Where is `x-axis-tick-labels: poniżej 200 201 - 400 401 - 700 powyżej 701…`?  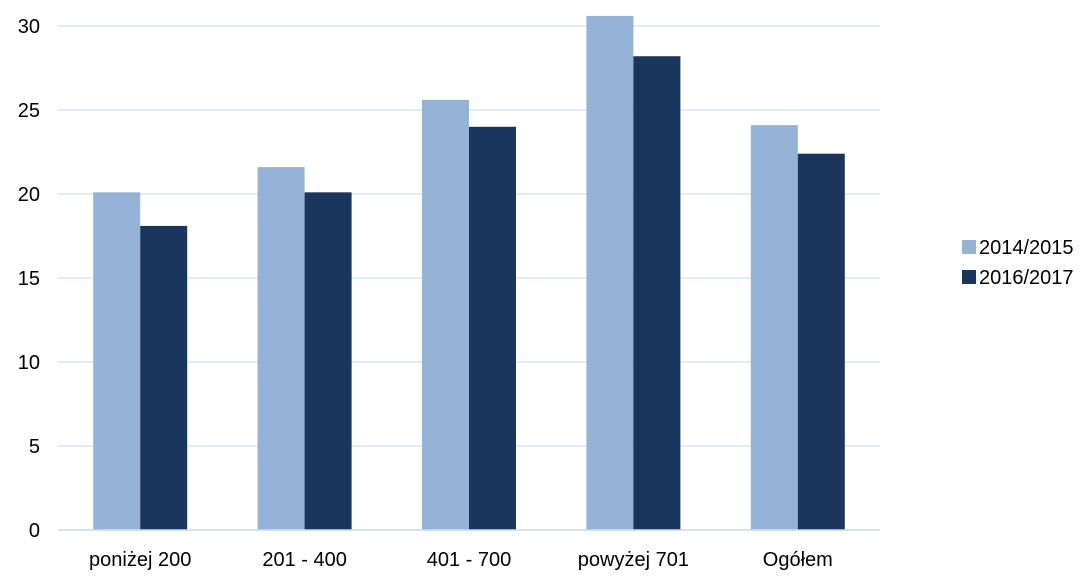
x-axis-tick-labels: poniżej 200 201 - 400 401 - 700 powyżej 701… is located at coordinates (461, 560).